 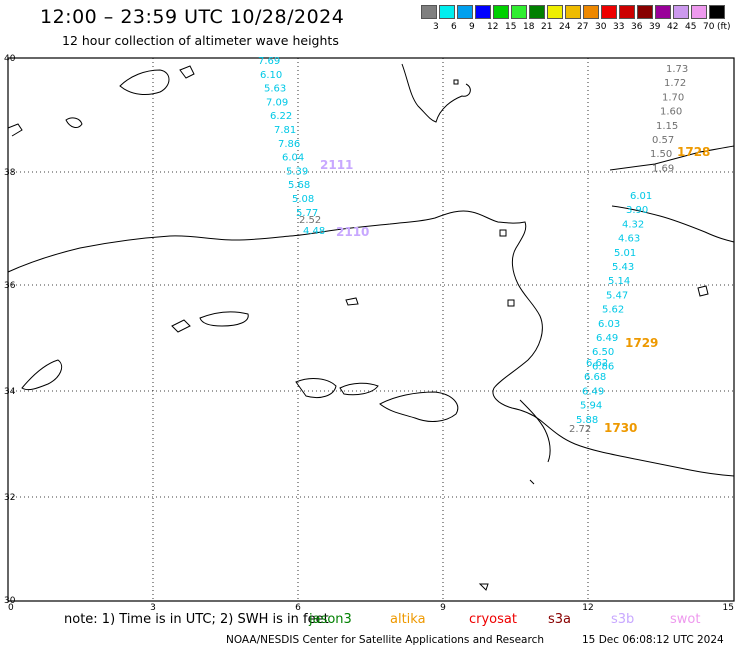 I want to click on wave-height-reading: 4.48, so click(x=314, y=231).